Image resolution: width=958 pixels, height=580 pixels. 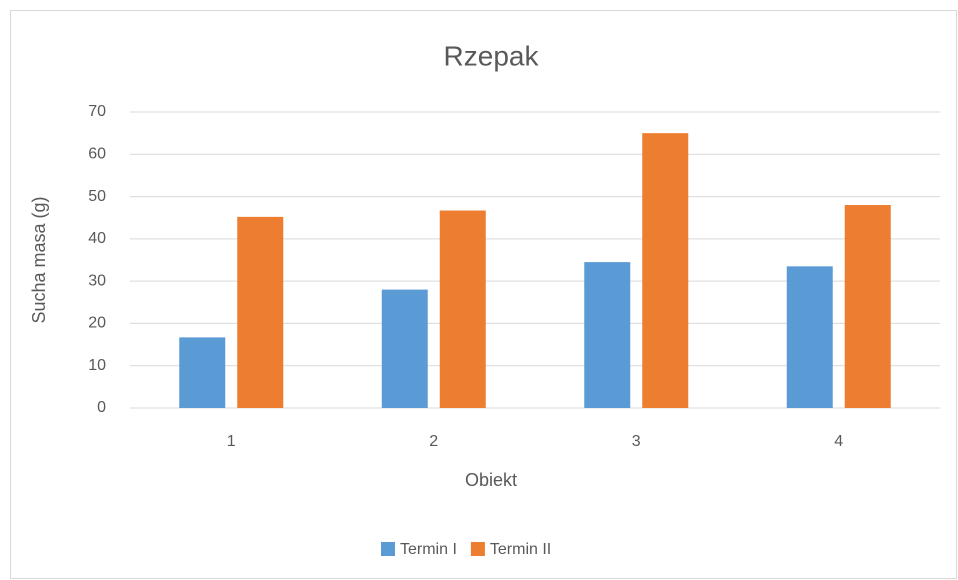 I want to click on chart-title: Rzepak, so click(x=492, y=55).